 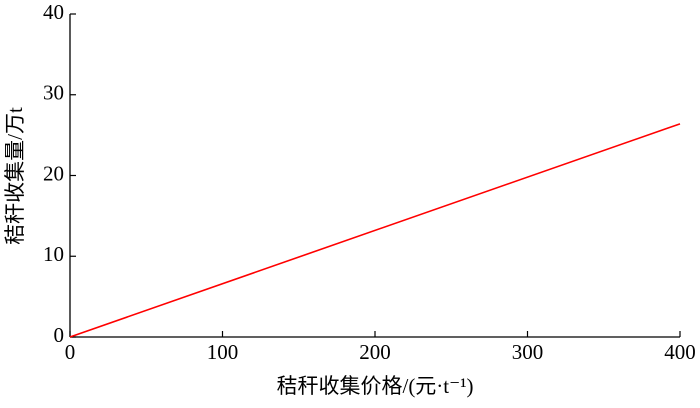 I want to click on y-tick-label: 0, so click(x=59, y=335).